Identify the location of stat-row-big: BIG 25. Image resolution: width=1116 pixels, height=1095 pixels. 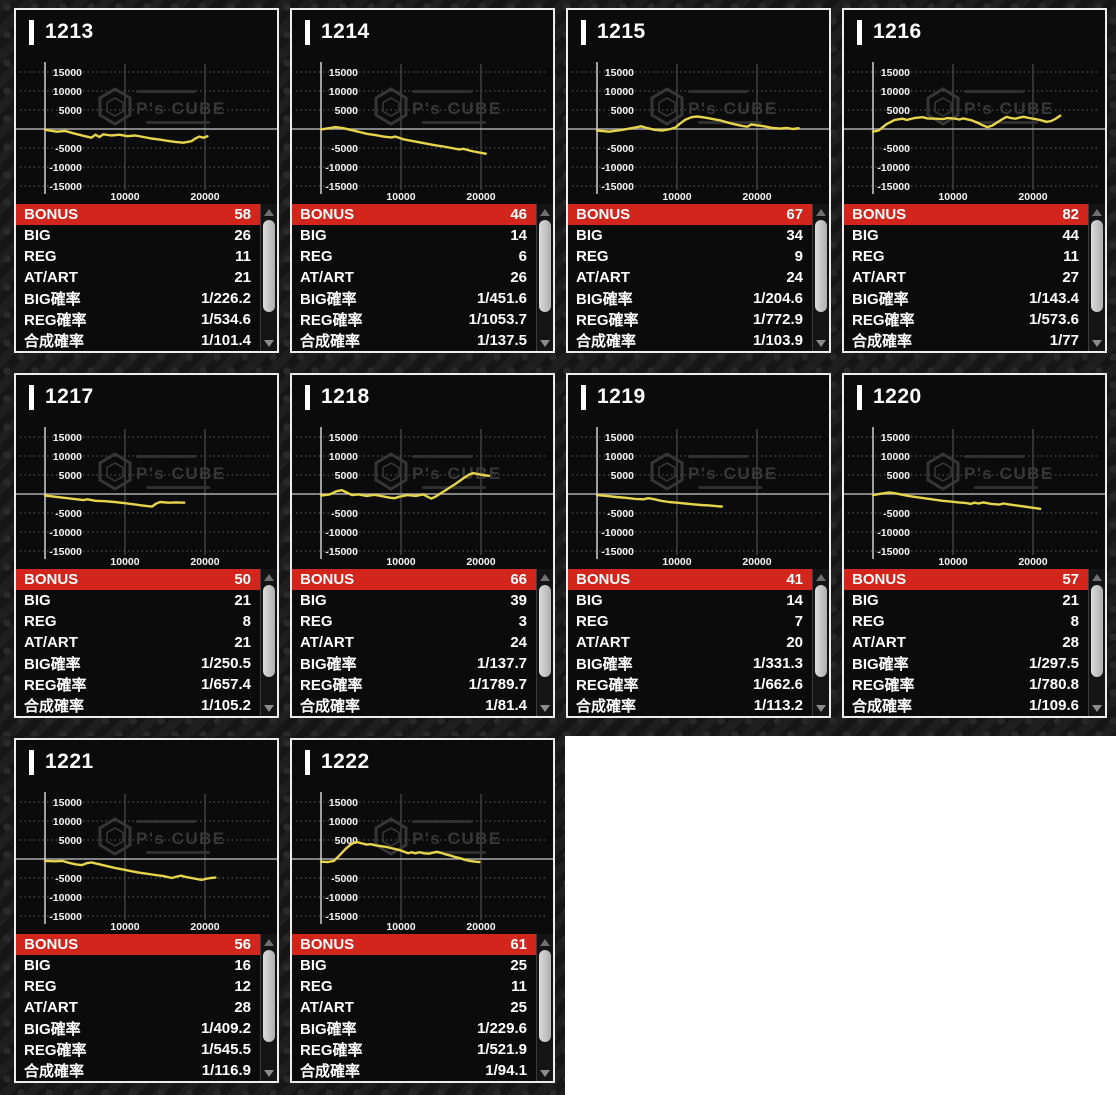
(414, 965).